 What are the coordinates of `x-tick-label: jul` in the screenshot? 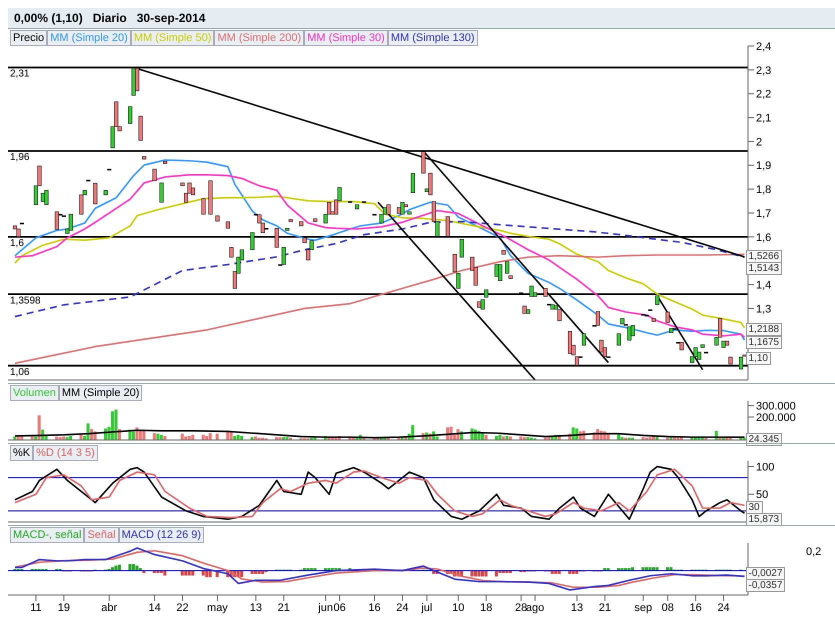 It's located at (426, 608).